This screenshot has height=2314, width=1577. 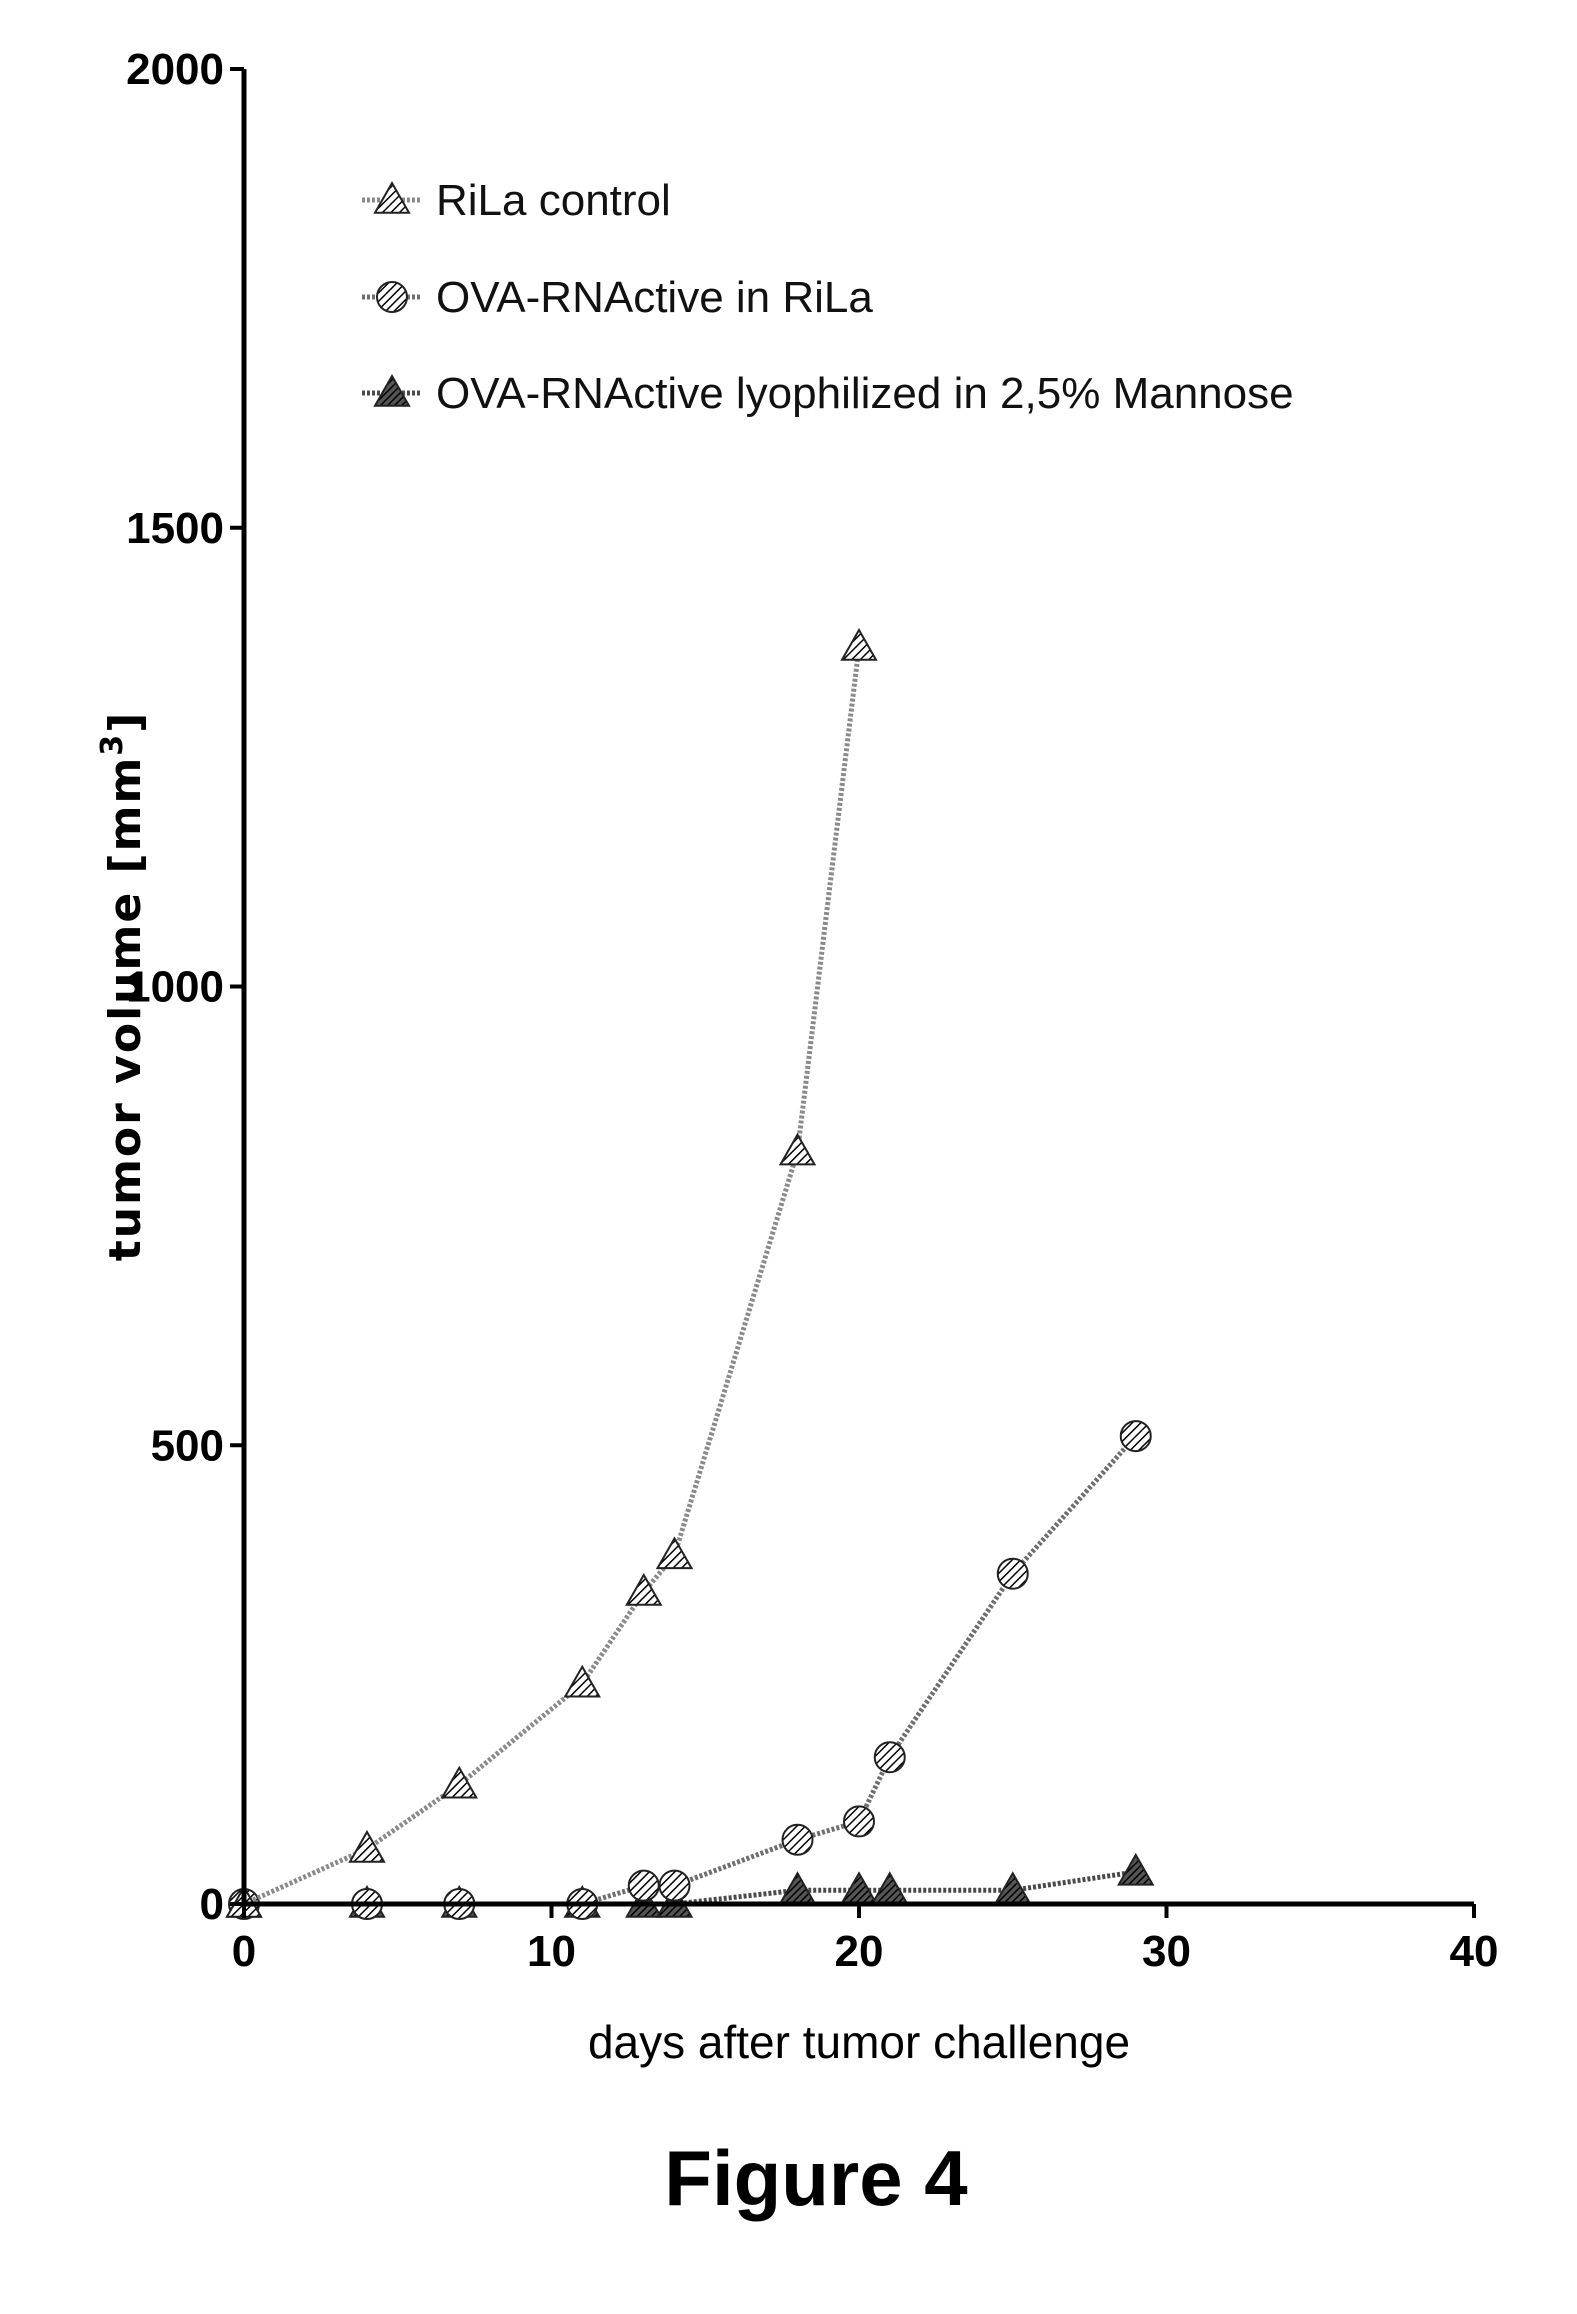 What do you see at coordinates (175, 69) in the screenshot?
I see `y-tick-label: 2000` at bounding box center [175, 69].